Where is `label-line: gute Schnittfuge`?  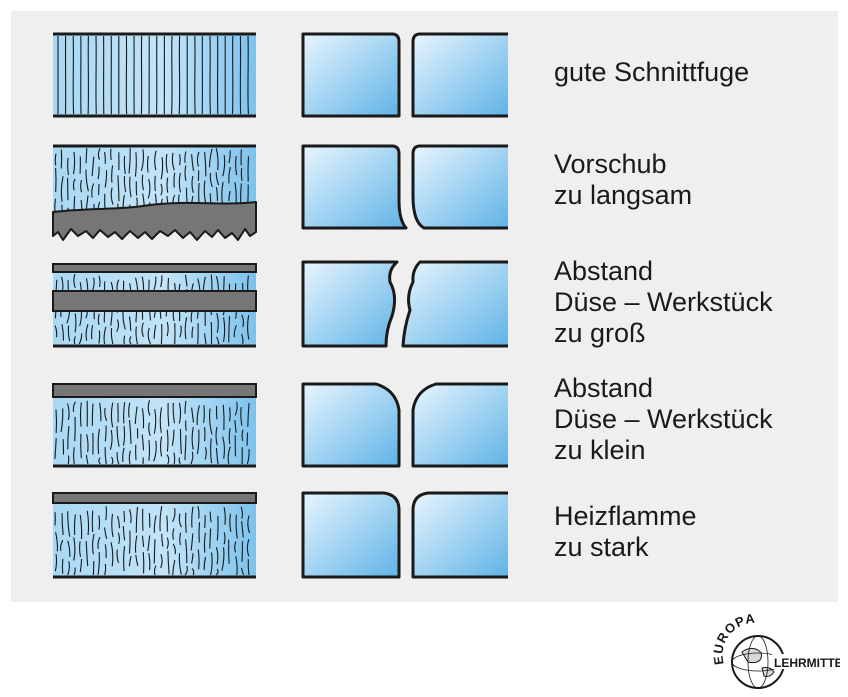 label-line: gute Schnittfuge is located at coordinates (652, 72).